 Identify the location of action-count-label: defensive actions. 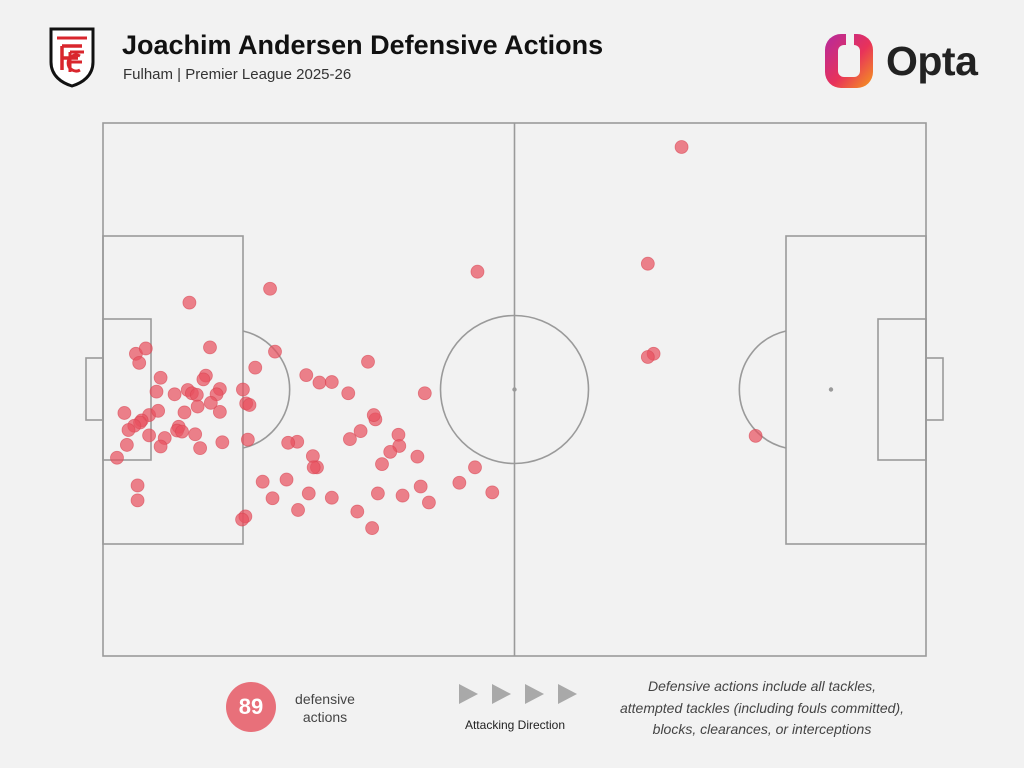
(325, 708).